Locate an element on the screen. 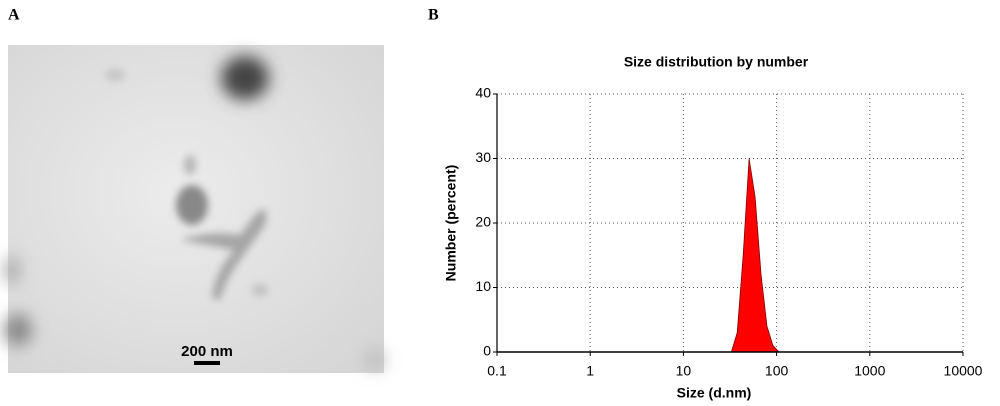 The image size is (1000, 406). x-axis-label: Size (d.nm) is located at coordinates (714, 393).